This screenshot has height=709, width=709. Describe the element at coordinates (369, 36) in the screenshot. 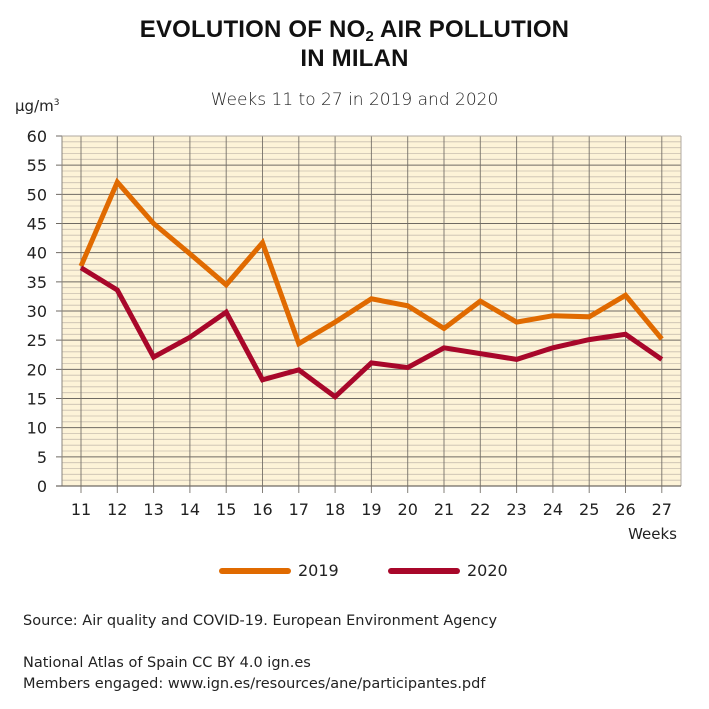

I see `title-subscript: 2` at that location.